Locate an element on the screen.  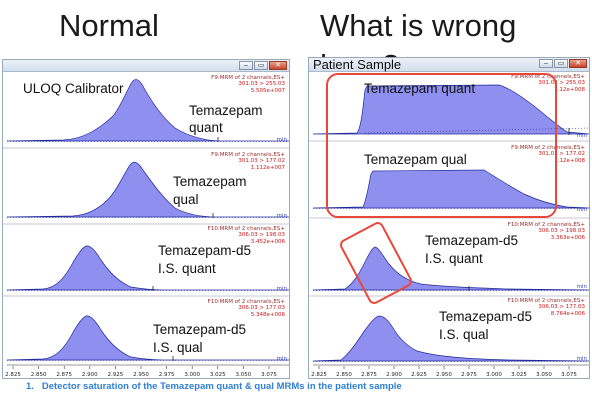
trace-temazepam-quant is located at coordinates (147, 110).